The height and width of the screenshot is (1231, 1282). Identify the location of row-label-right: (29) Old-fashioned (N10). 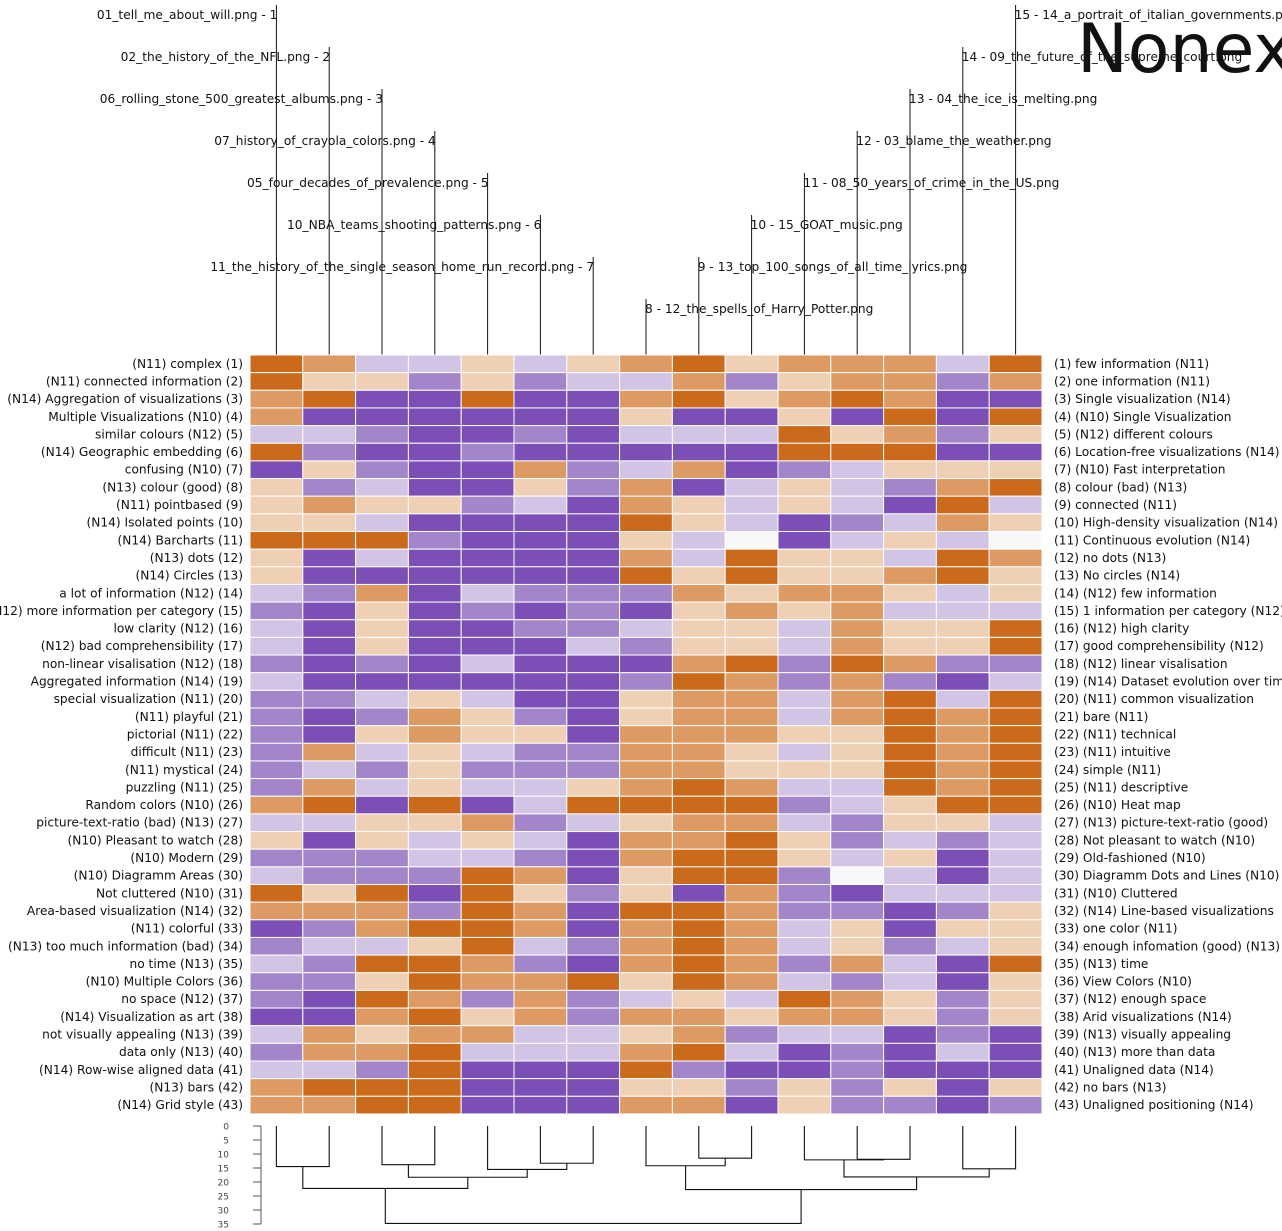
(1130, 858).